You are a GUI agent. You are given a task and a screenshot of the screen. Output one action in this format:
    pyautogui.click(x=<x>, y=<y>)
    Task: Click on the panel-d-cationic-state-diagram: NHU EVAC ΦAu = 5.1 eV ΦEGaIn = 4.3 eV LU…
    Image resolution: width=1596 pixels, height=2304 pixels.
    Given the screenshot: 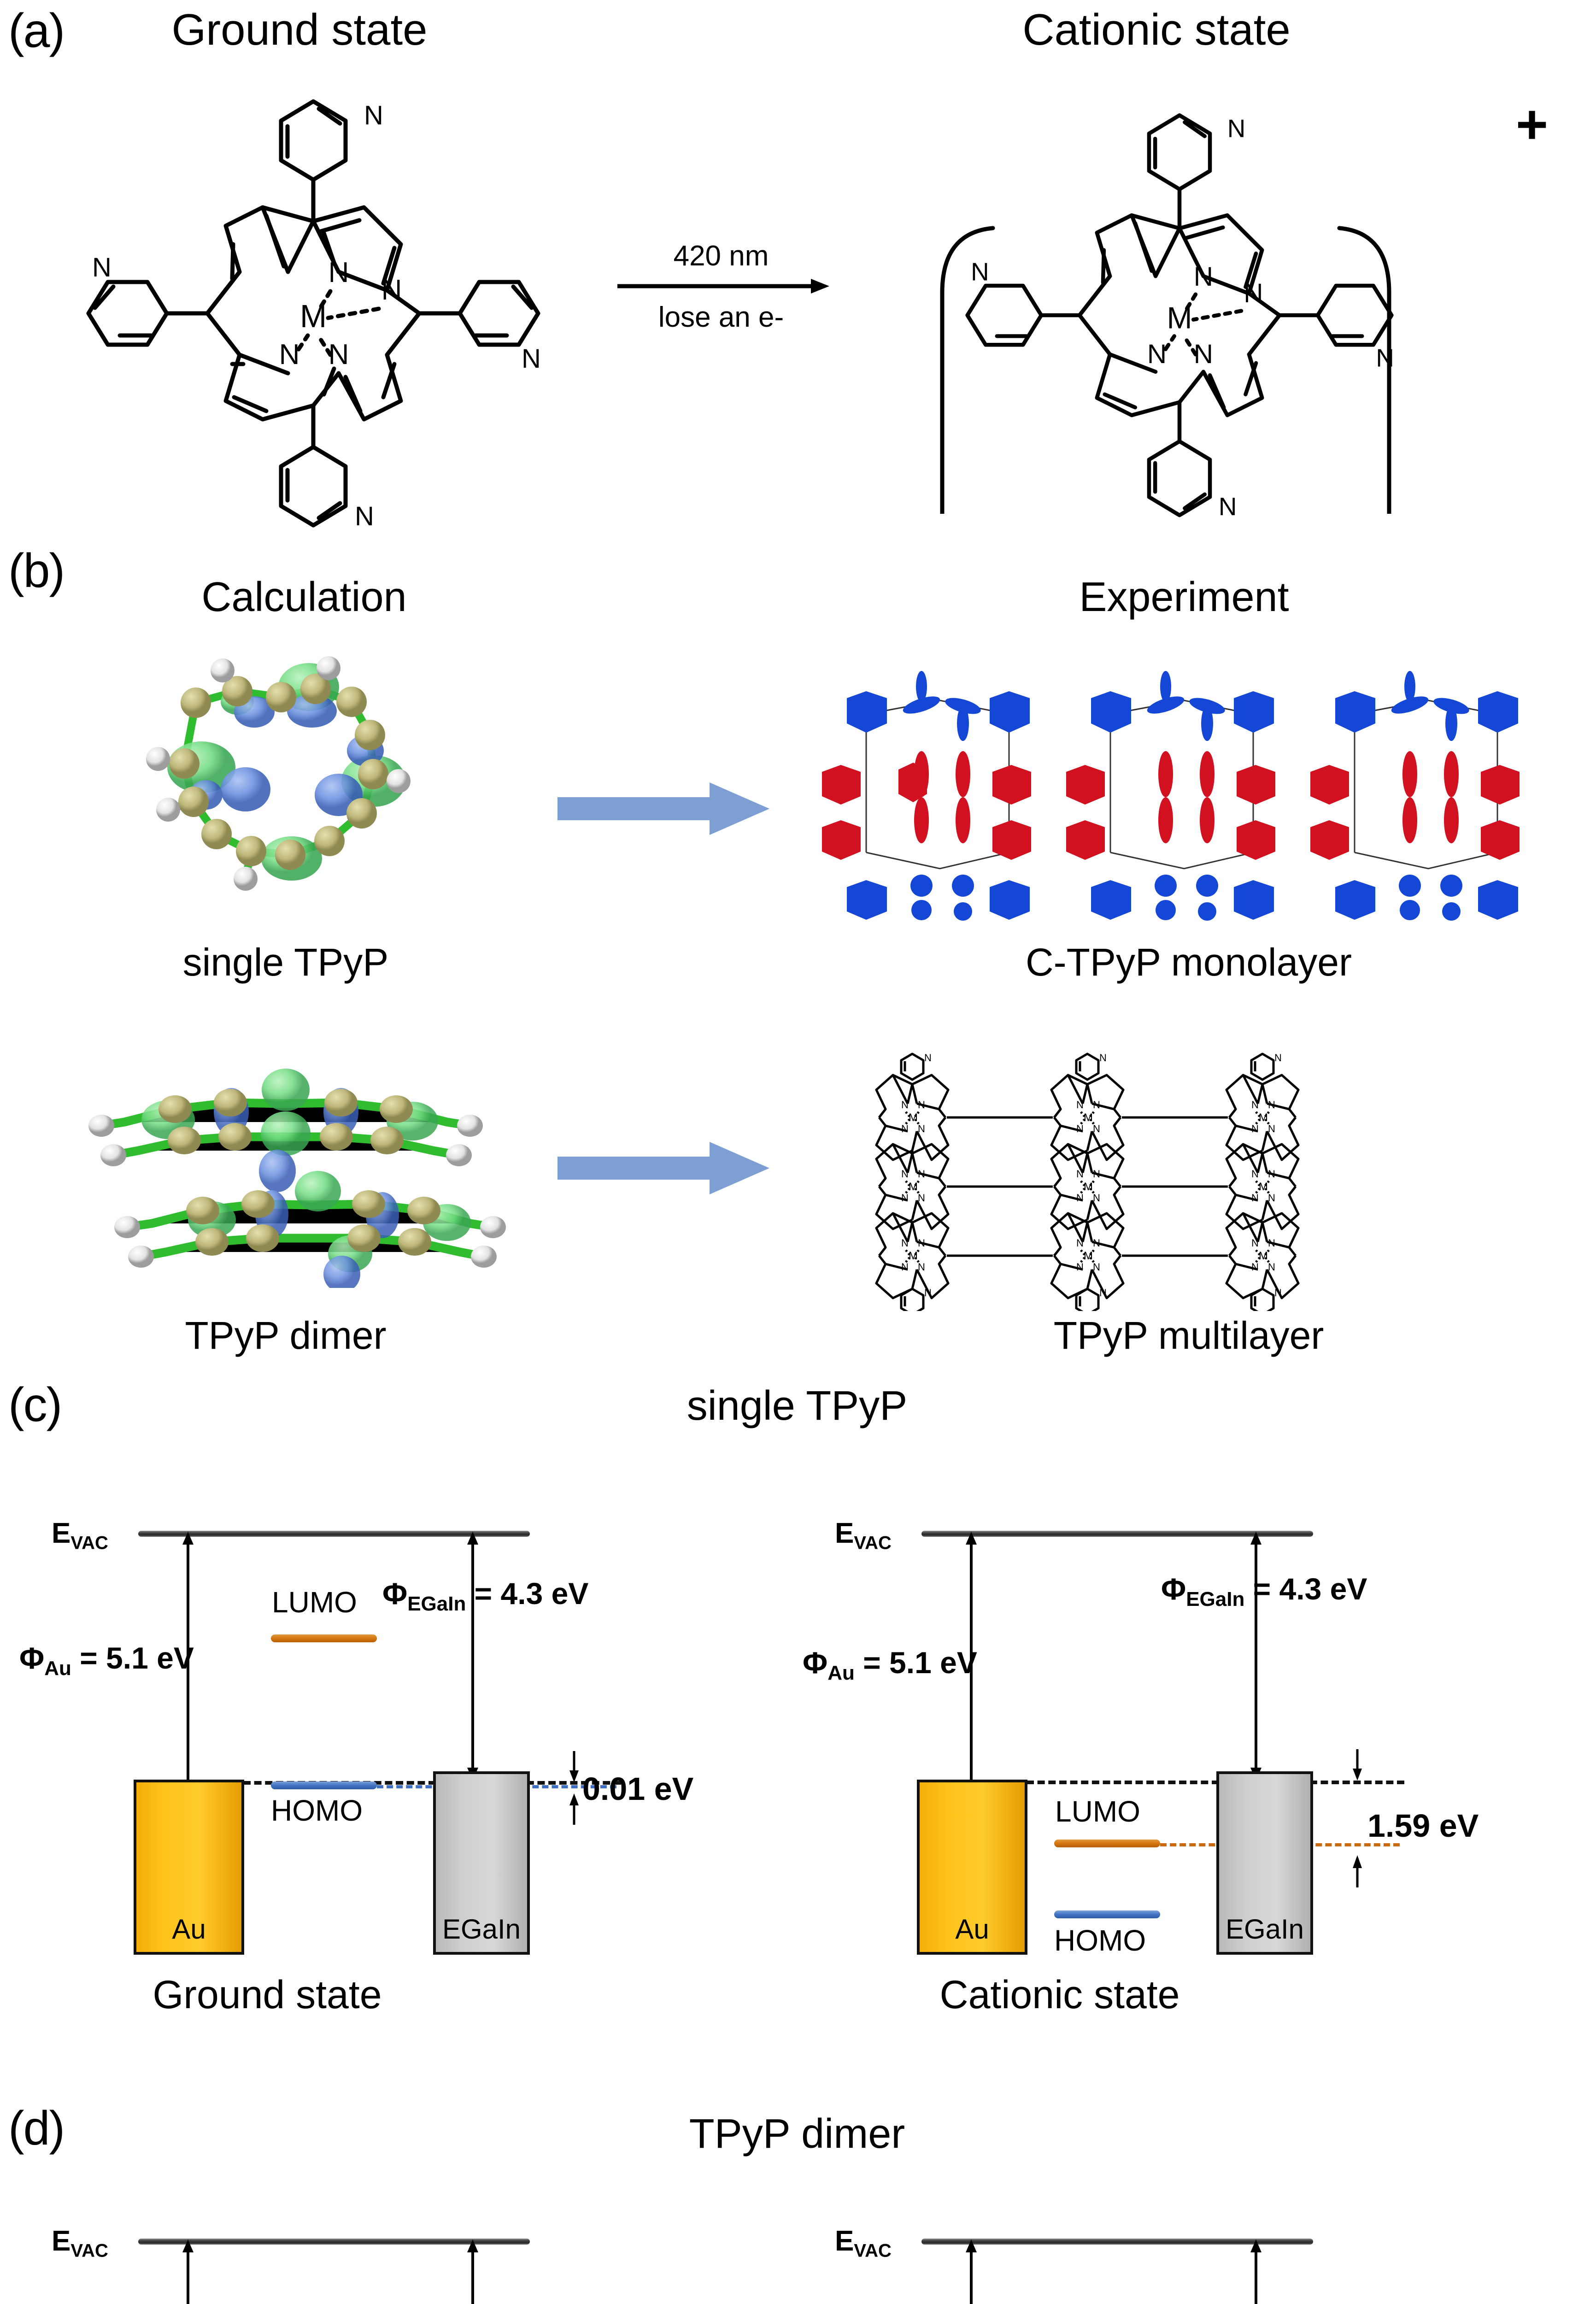 What is the action you would take?
    pyautogui.click(x=1190, y=2253)
    